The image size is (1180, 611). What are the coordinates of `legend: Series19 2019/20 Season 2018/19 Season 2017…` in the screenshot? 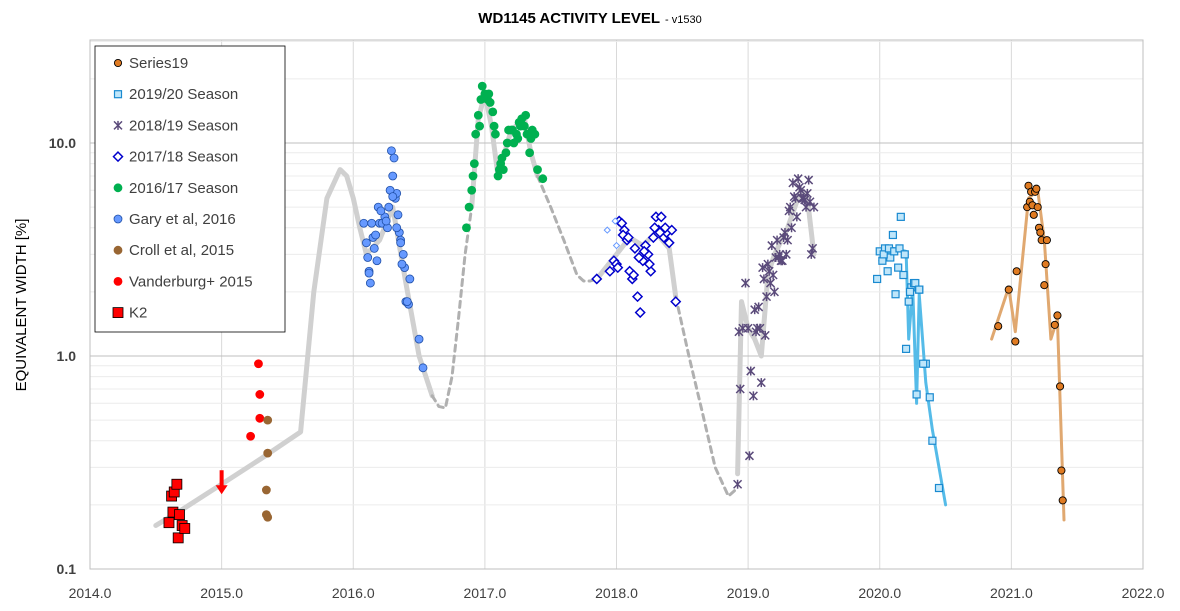 It's located at (190, 189).